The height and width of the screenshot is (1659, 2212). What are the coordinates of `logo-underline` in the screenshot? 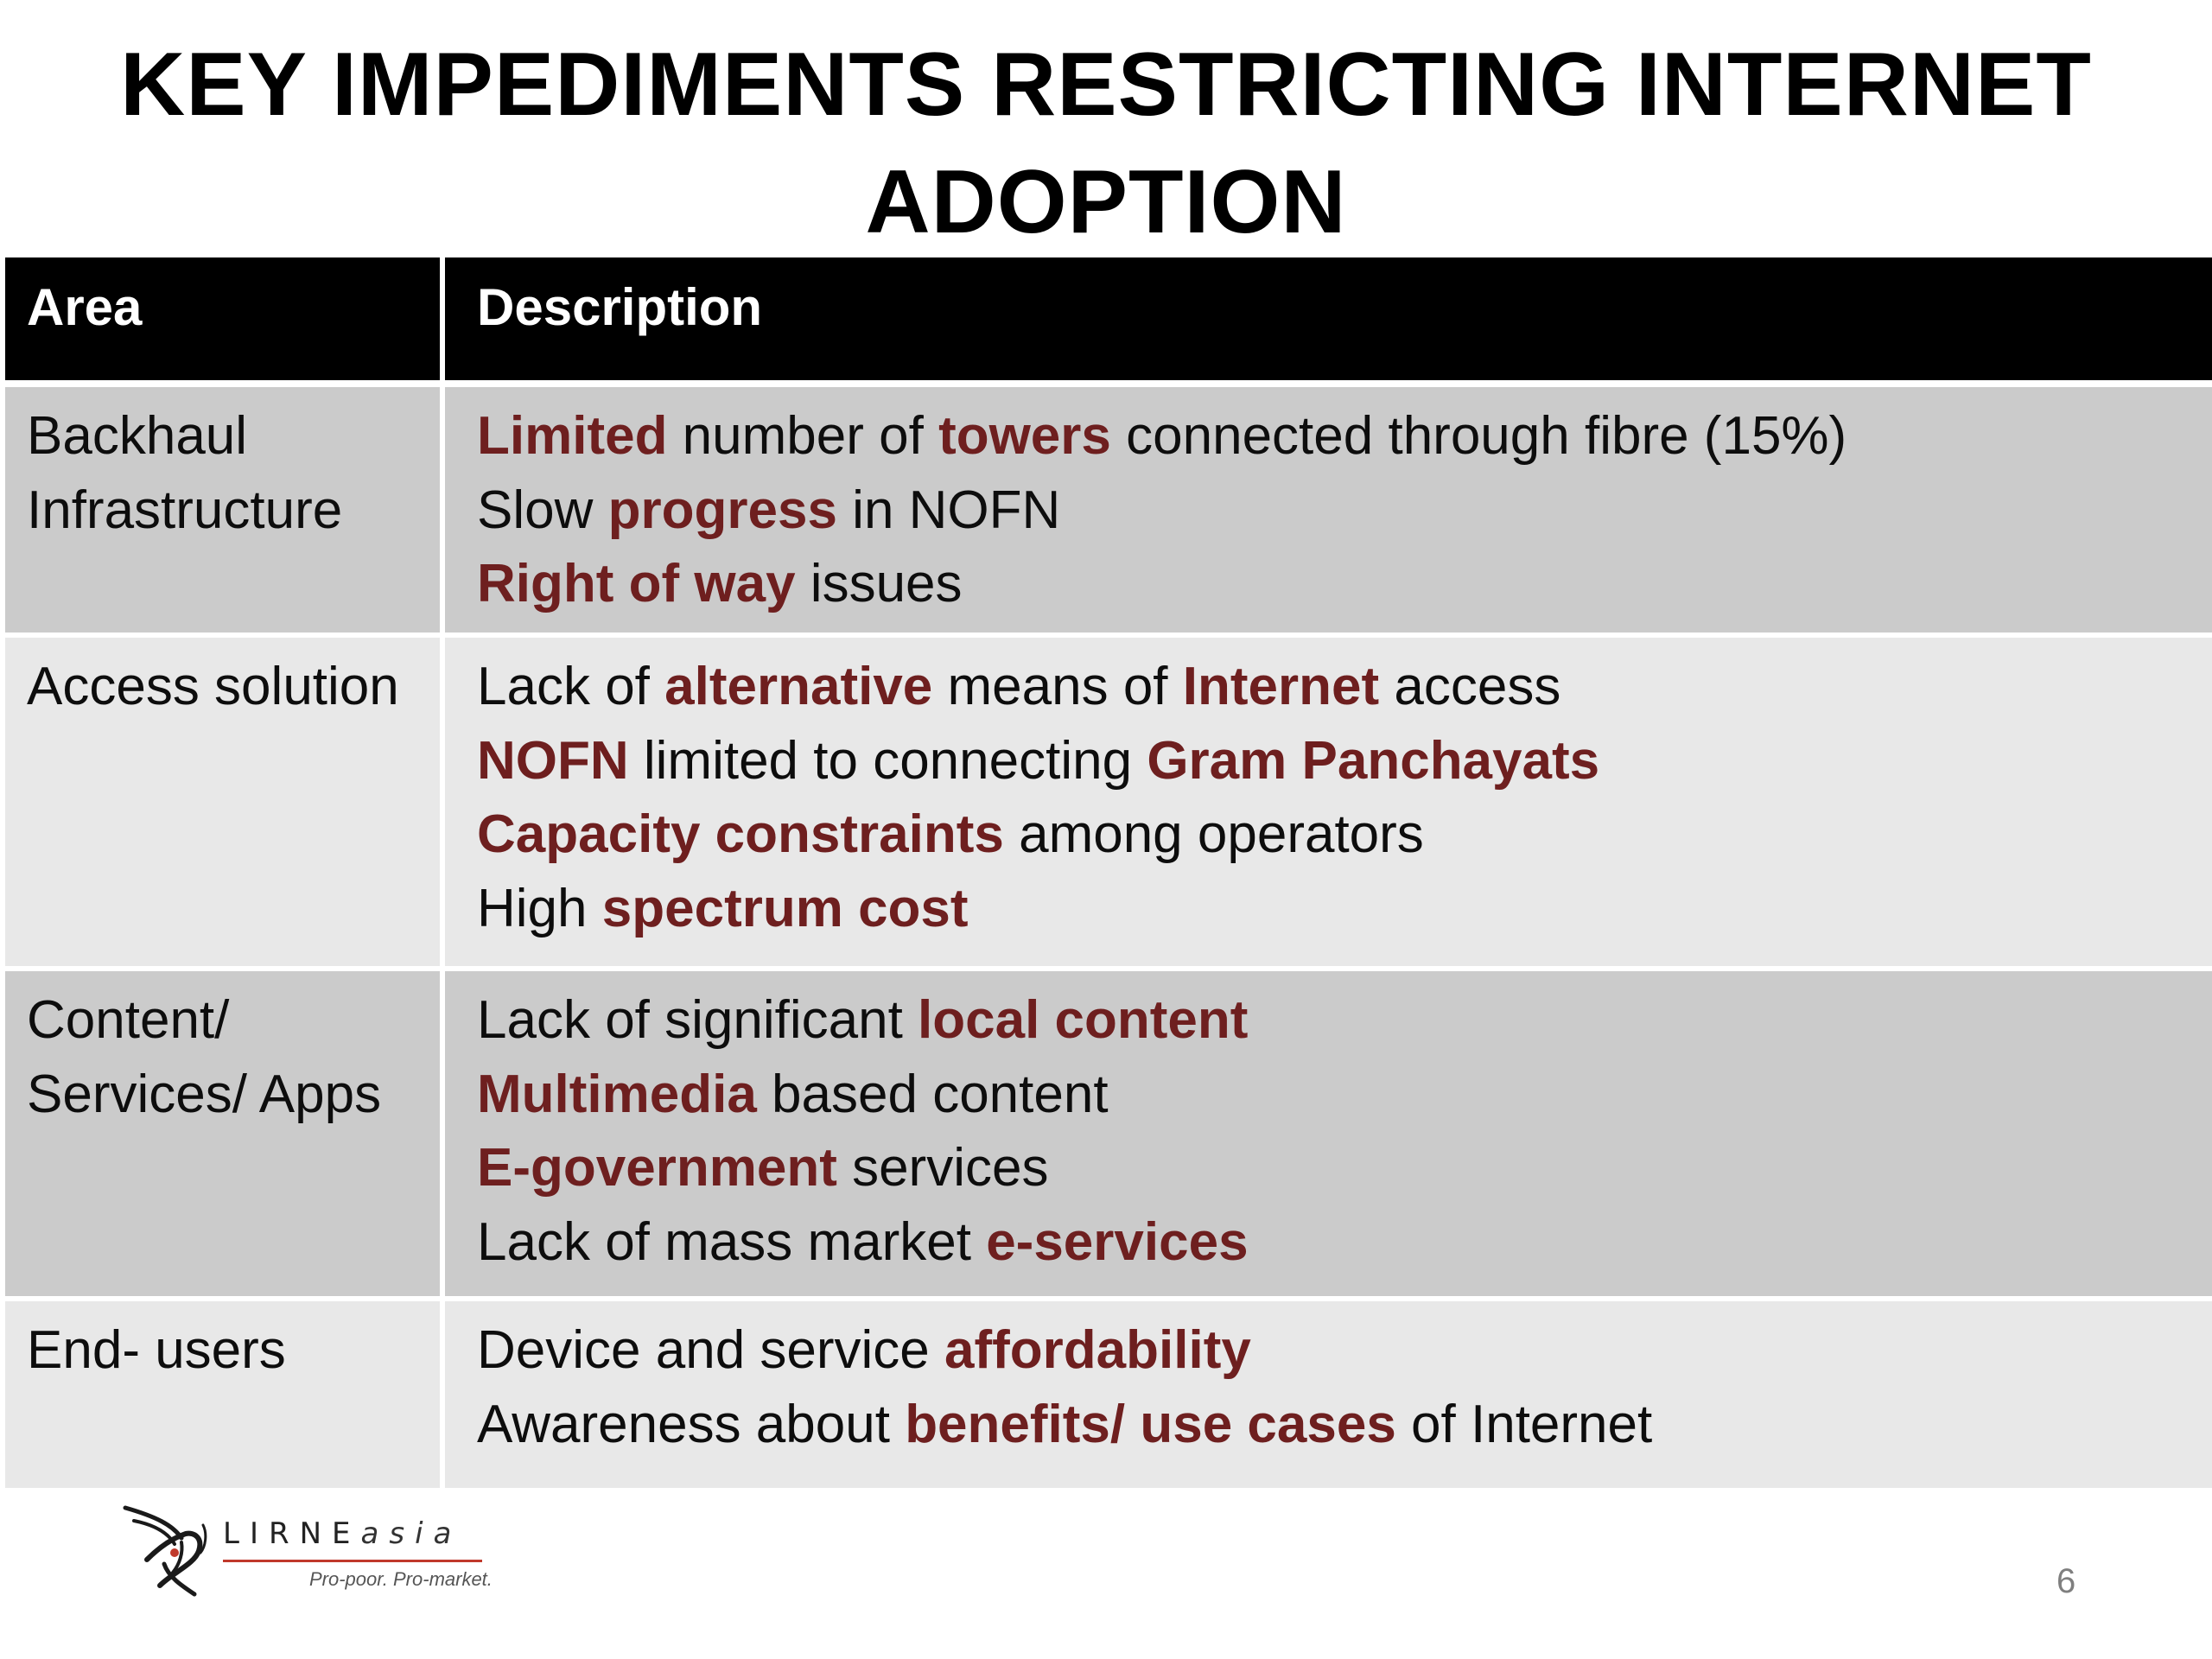 It's located at (352, 1561).